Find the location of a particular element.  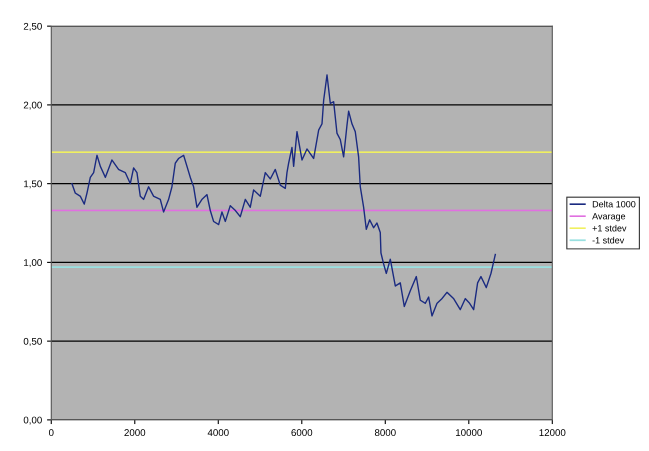

x-tick-label: 4000 is located at coordinates (218, 432).